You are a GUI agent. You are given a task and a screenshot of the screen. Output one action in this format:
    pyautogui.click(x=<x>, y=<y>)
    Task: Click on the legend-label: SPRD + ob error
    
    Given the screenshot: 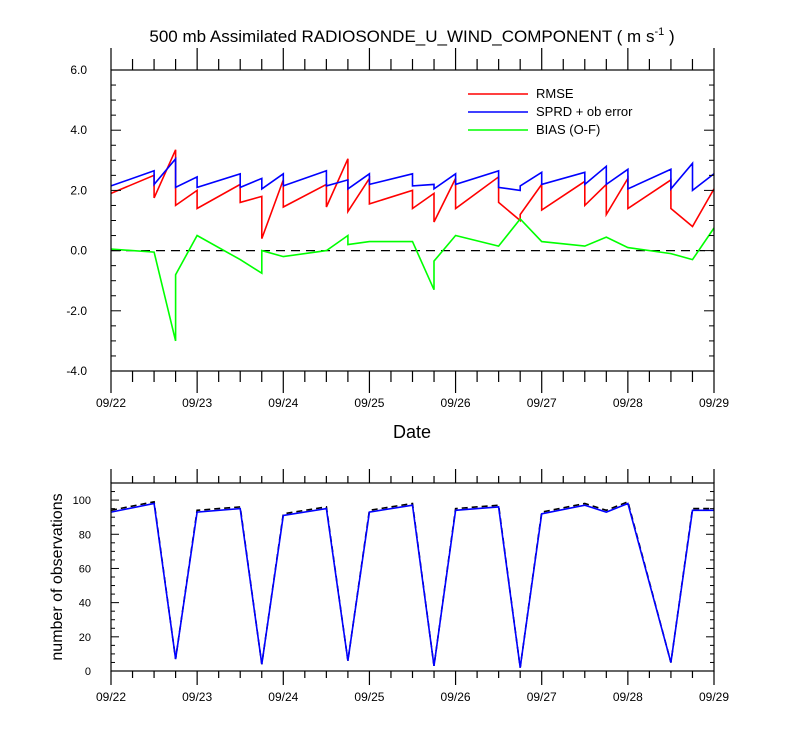 What is the action you would take?
    pyautogui.click(x=584, y=111)
    